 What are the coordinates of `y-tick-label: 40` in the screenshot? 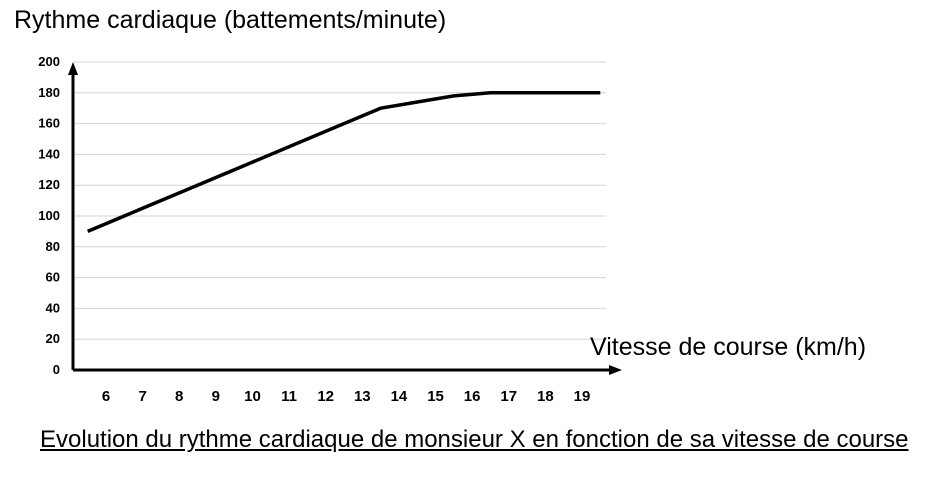 It's located at (53, 307).